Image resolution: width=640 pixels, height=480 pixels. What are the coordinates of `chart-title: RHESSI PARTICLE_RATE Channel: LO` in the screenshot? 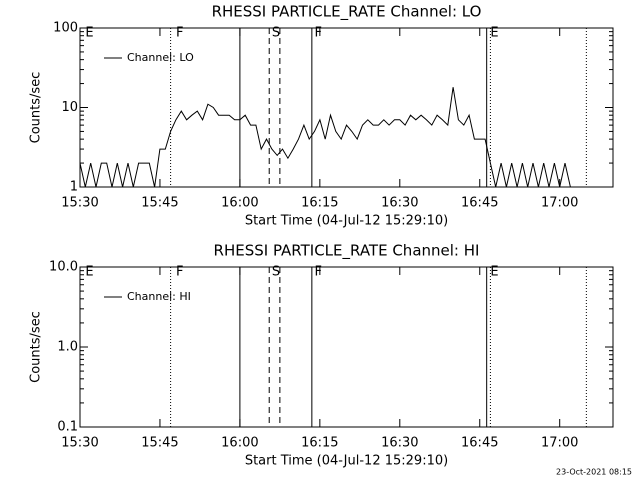 It's located at (347, 12).